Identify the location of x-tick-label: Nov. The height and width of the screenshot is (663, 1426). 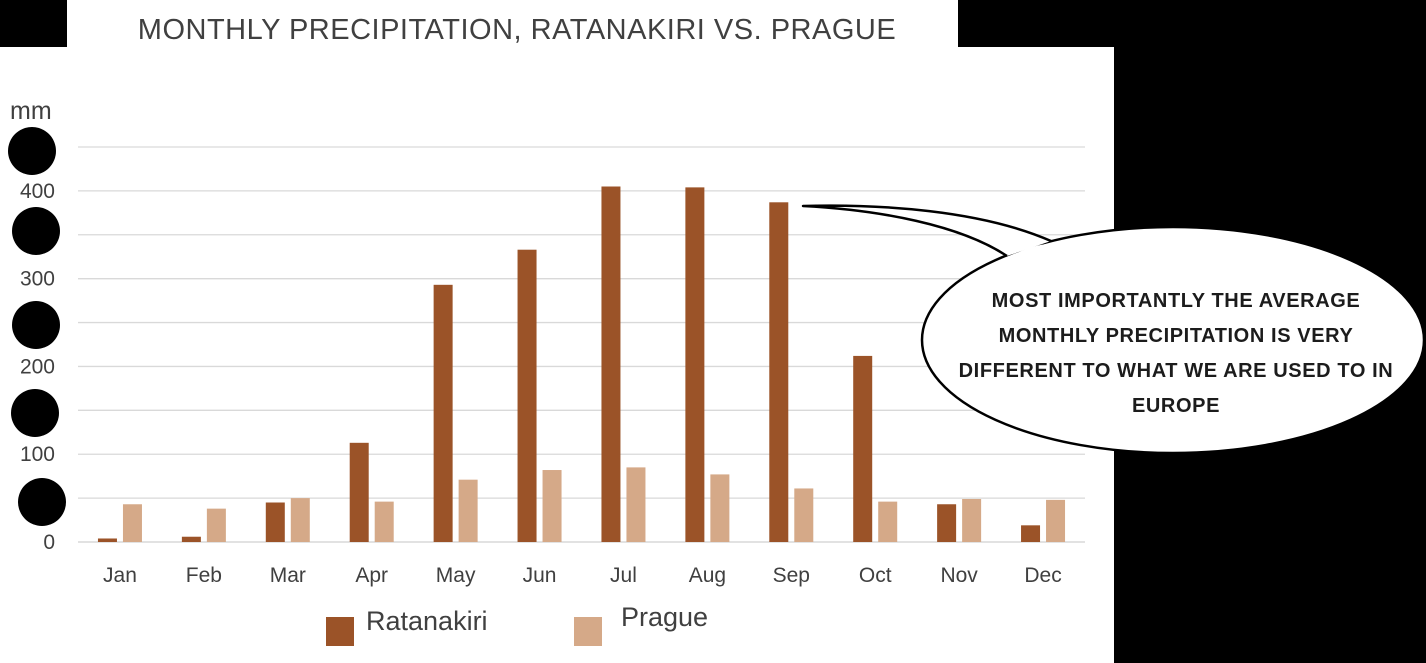
(959, 575).